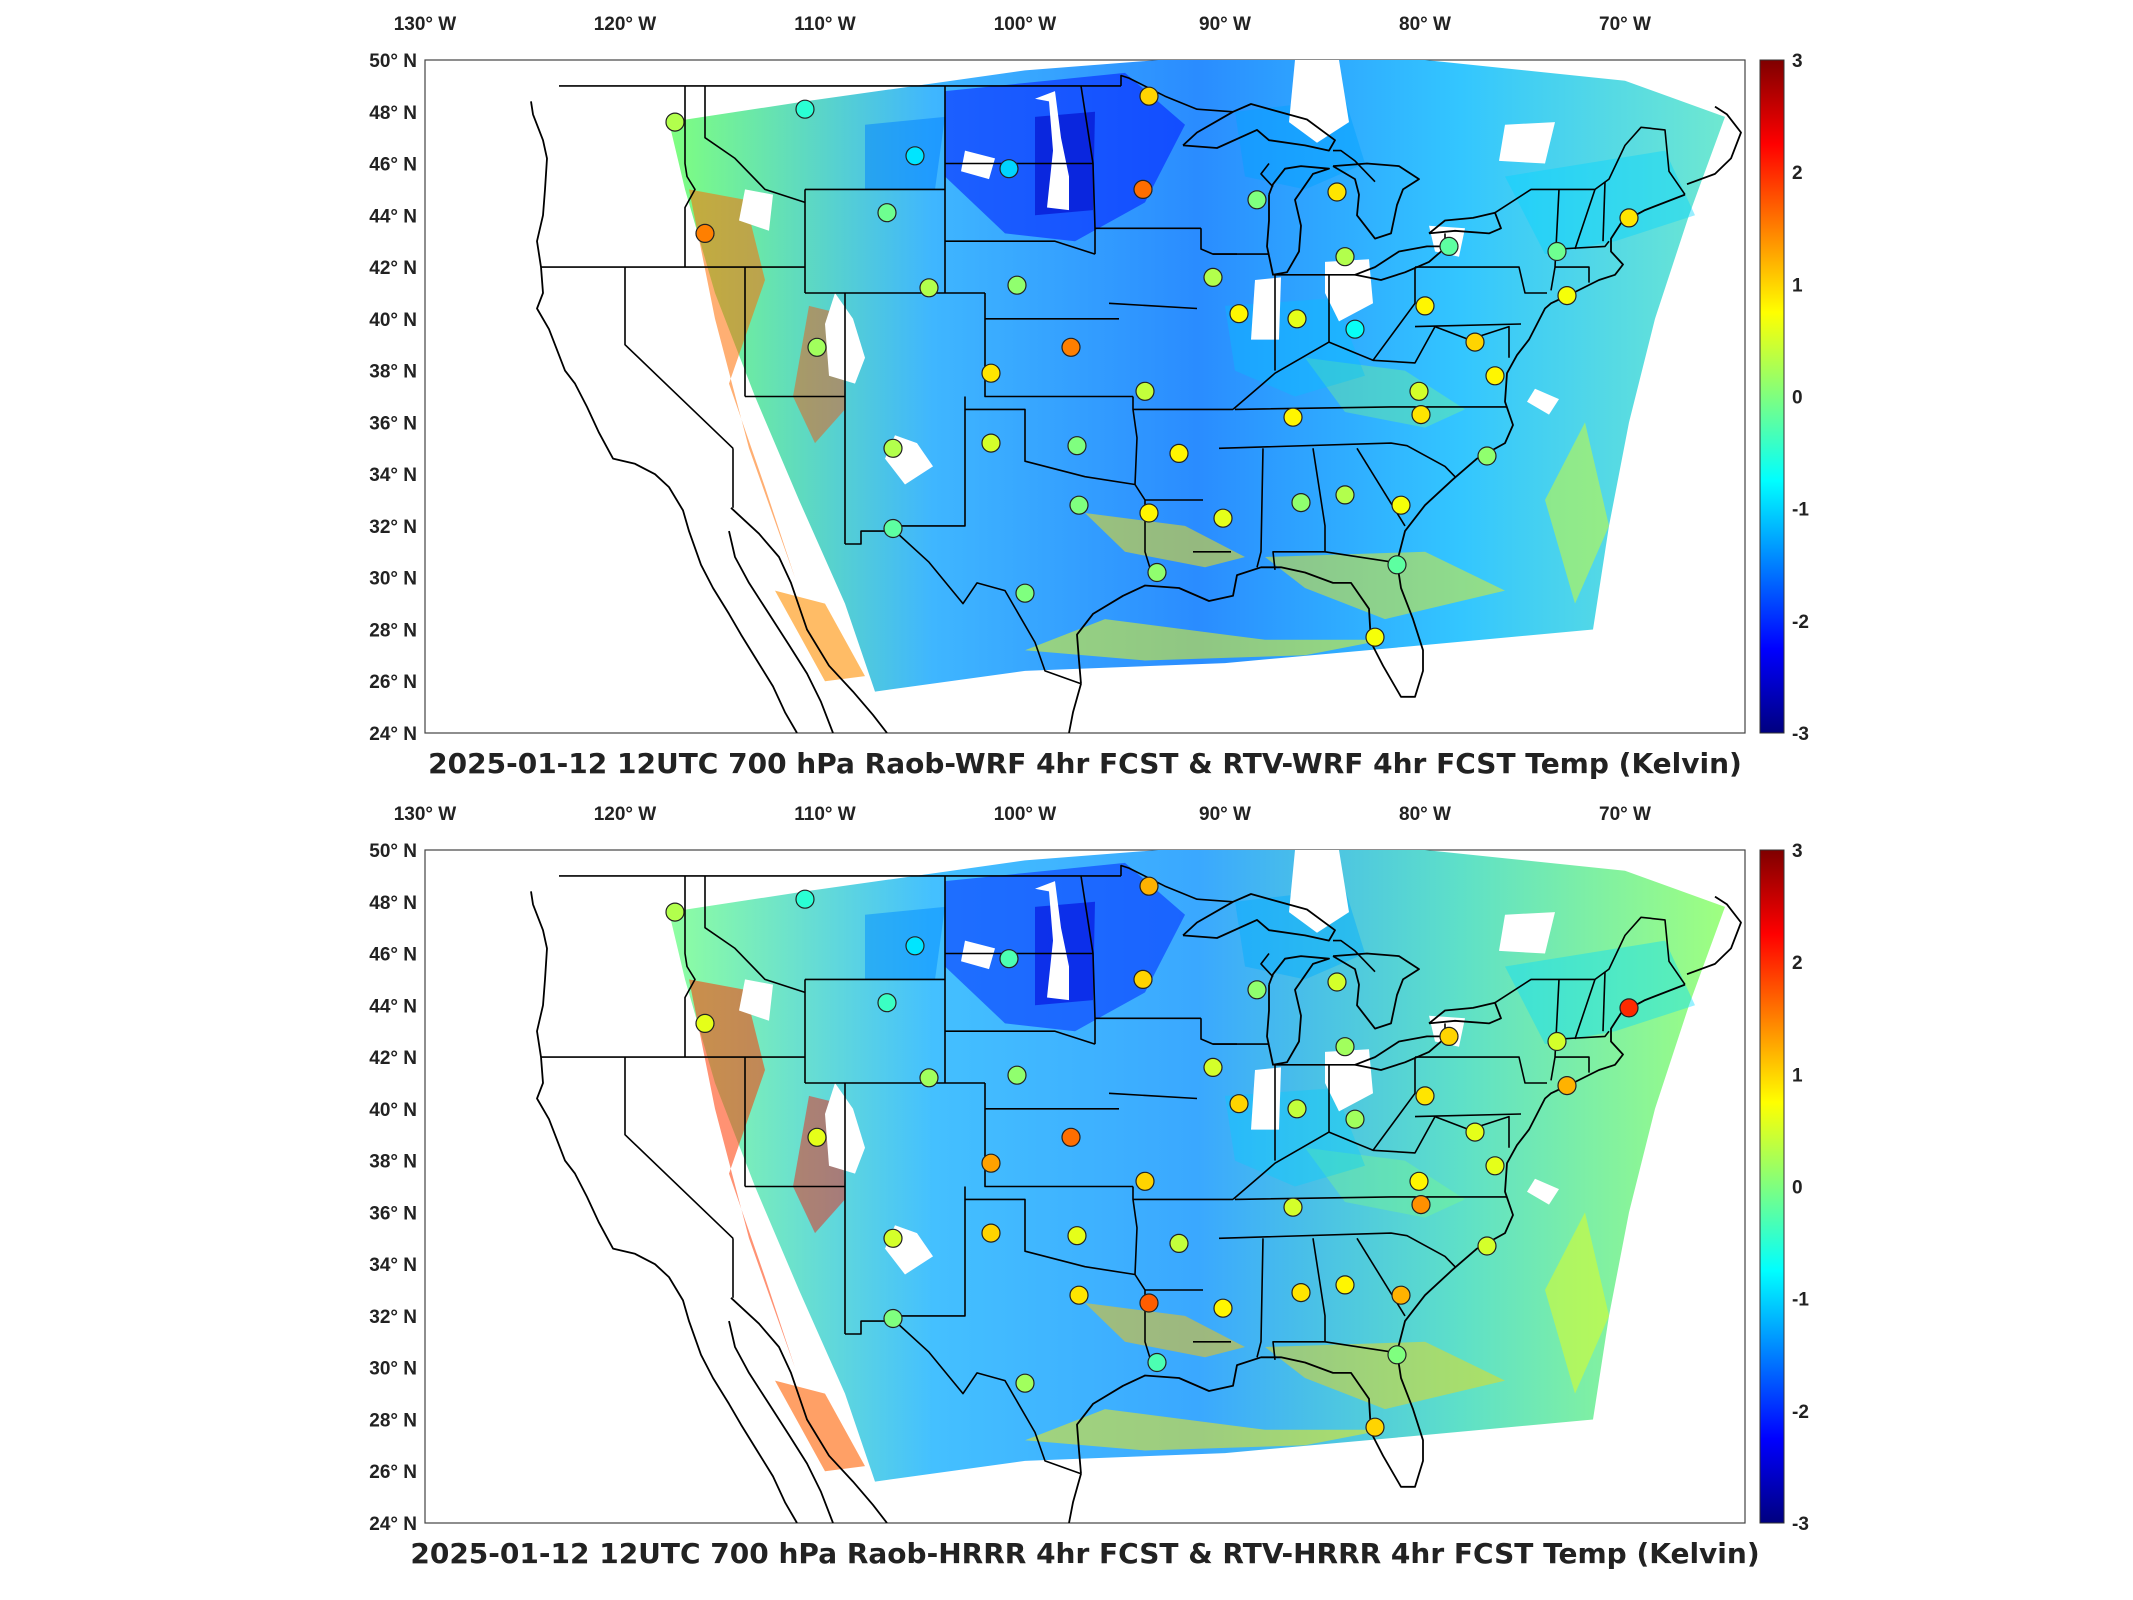 This screenshot has width=2133, height=1600. I want to click on longitude-label: 110° W, so click(825, 24).